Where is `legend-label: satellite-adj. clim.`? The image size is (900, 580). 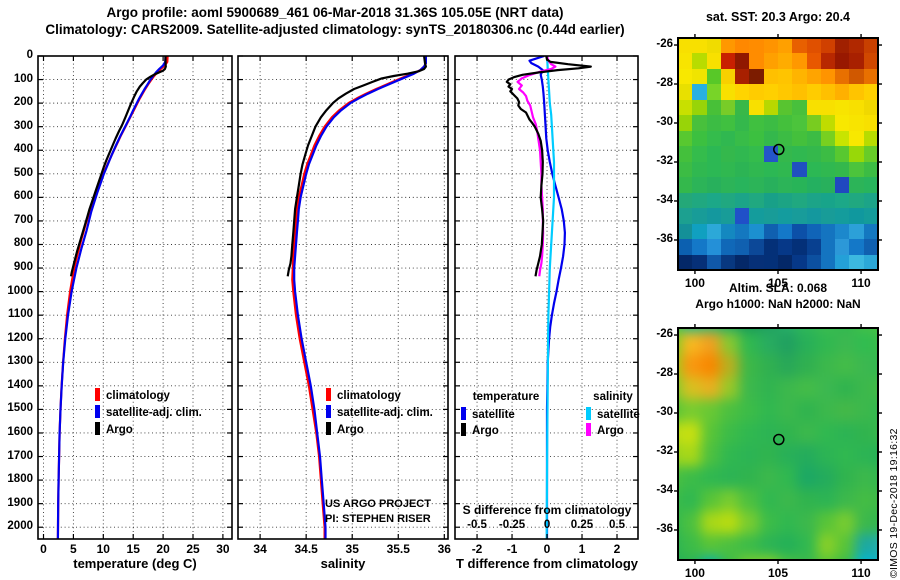
legend-label: satellite-adj. clim. is located at coordinates (154, 413).